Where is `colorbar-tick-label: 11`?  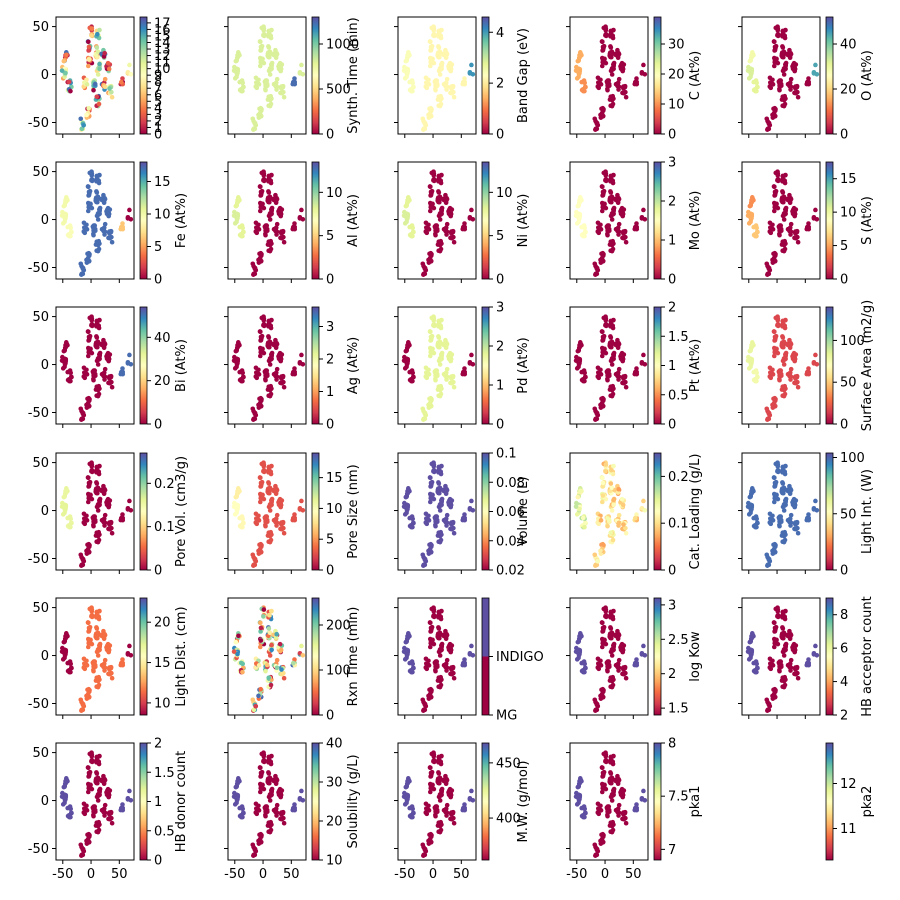 colorbar-tick-label: 11 is located at coordinates (162, 63).